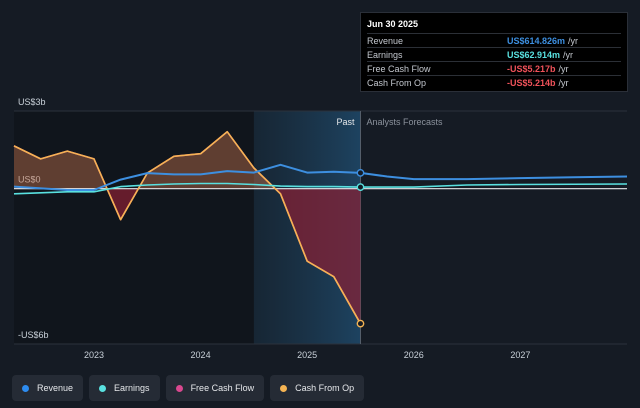  I want to click on legend-dot-revenue, so click(25, 388).